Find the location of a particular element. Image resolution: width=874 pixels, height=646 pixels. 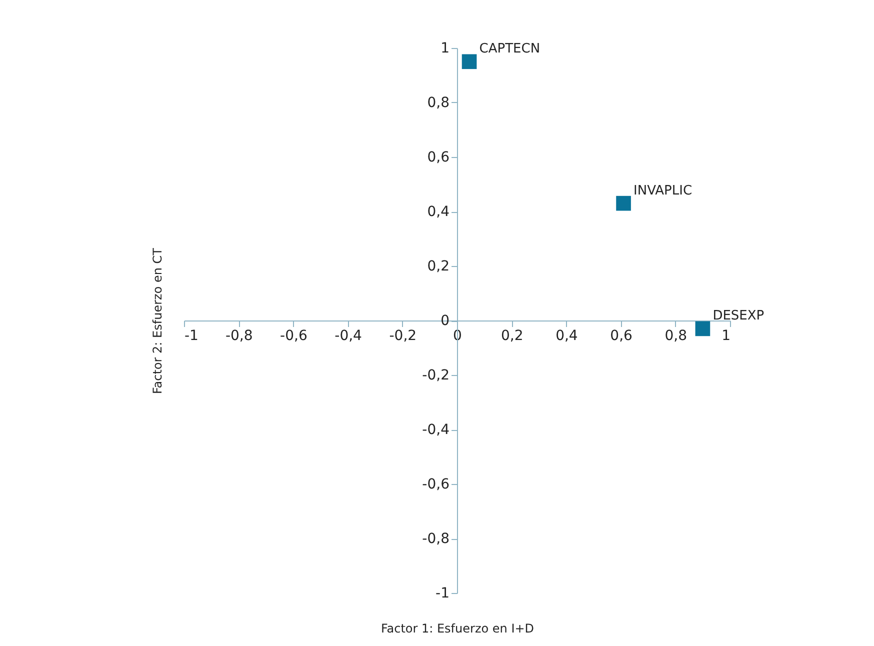

x-tick-label: 0,4 is located at coordinates (567, 336).